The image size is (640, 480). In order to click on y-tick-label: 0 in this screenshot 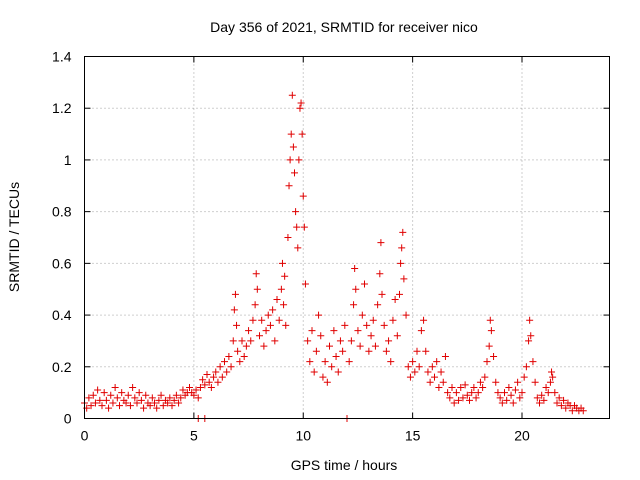, I will do `click(68, 419)`.